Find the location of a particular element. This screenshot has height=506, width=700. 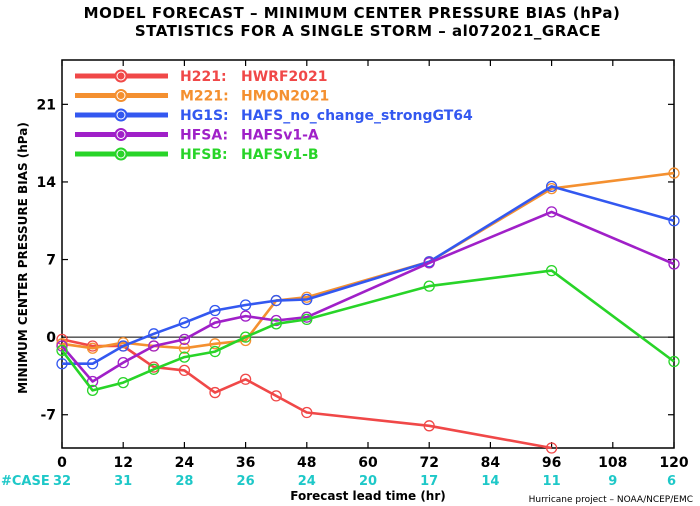

y-tick-label: 7 is located at coordinates (51, 261).